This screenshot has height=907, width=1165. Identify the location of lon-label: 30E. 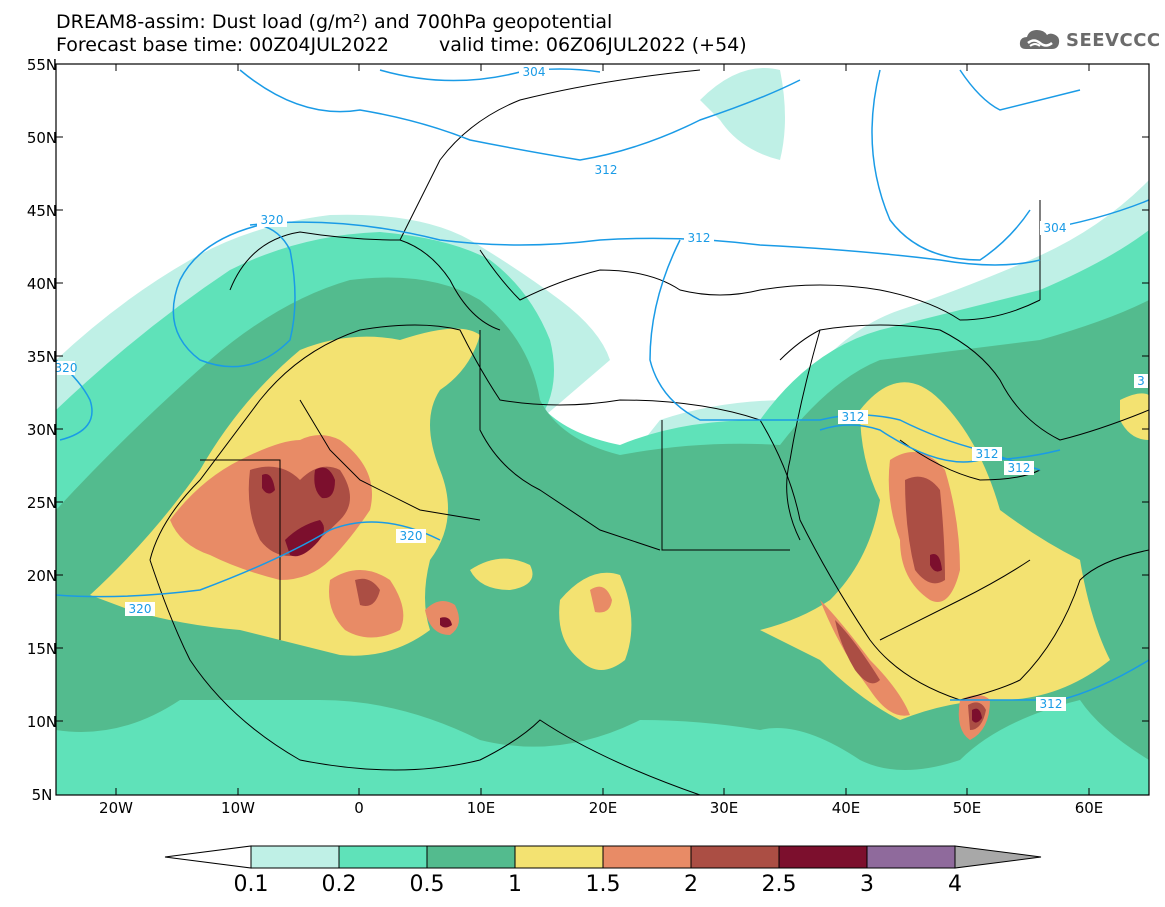
(724, 808).